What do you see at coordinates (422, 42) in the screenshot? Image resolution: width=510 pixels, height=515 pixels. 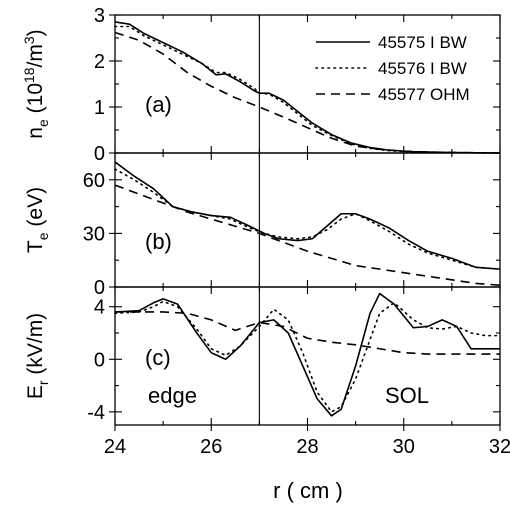 I see `legend-label-1: 45575 I BW` at bounding box center [422, 42].